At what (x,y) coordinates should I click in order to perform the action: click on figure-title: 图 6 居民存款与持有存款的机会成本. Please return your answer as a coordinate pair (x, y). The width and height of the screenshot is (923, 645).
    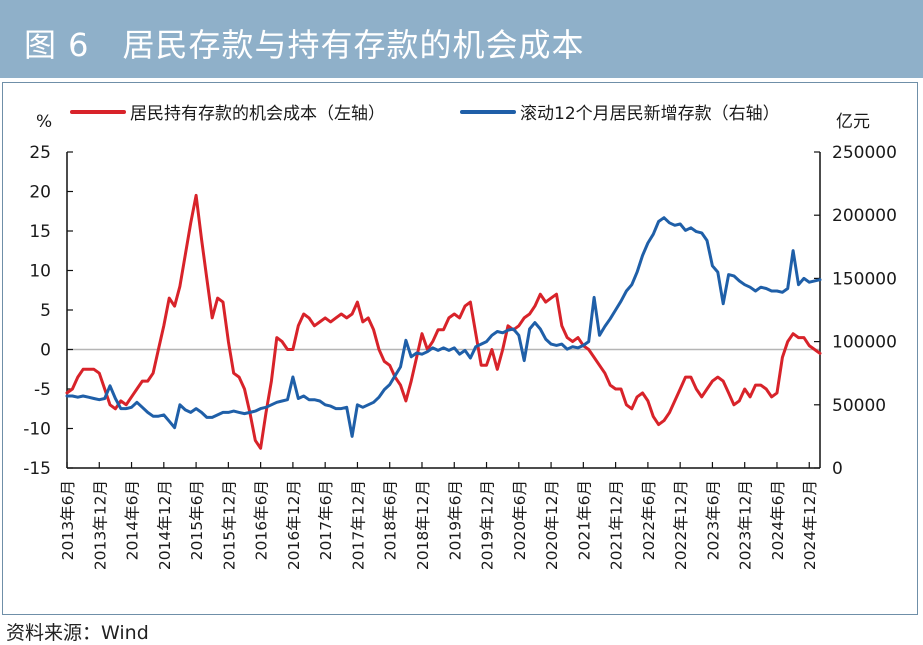
    Looking at the image, I should click on (304, 45).